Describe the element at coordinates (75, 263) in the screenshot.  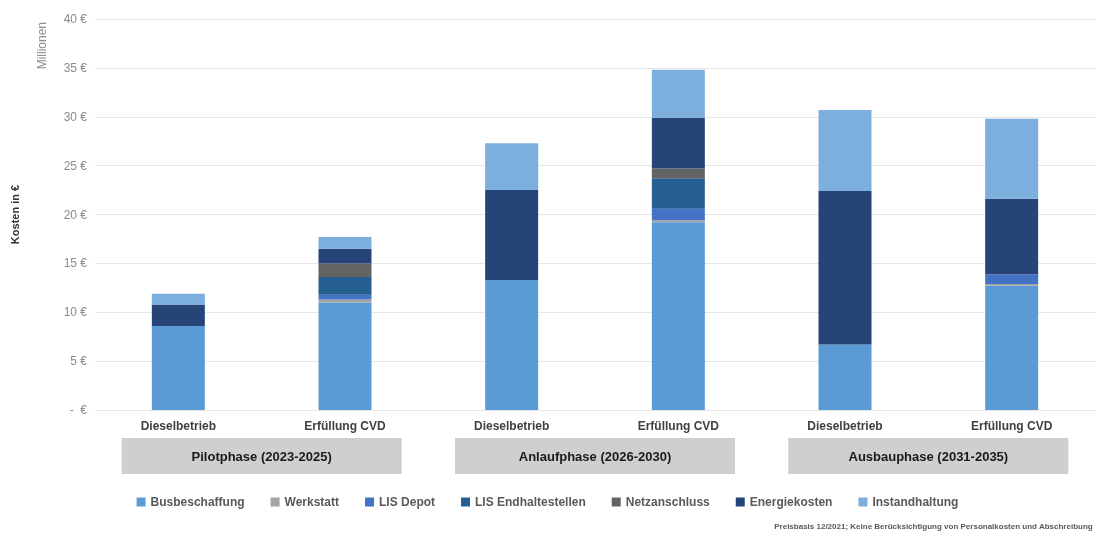
I see `y-tick-label: 15 €` at that location.